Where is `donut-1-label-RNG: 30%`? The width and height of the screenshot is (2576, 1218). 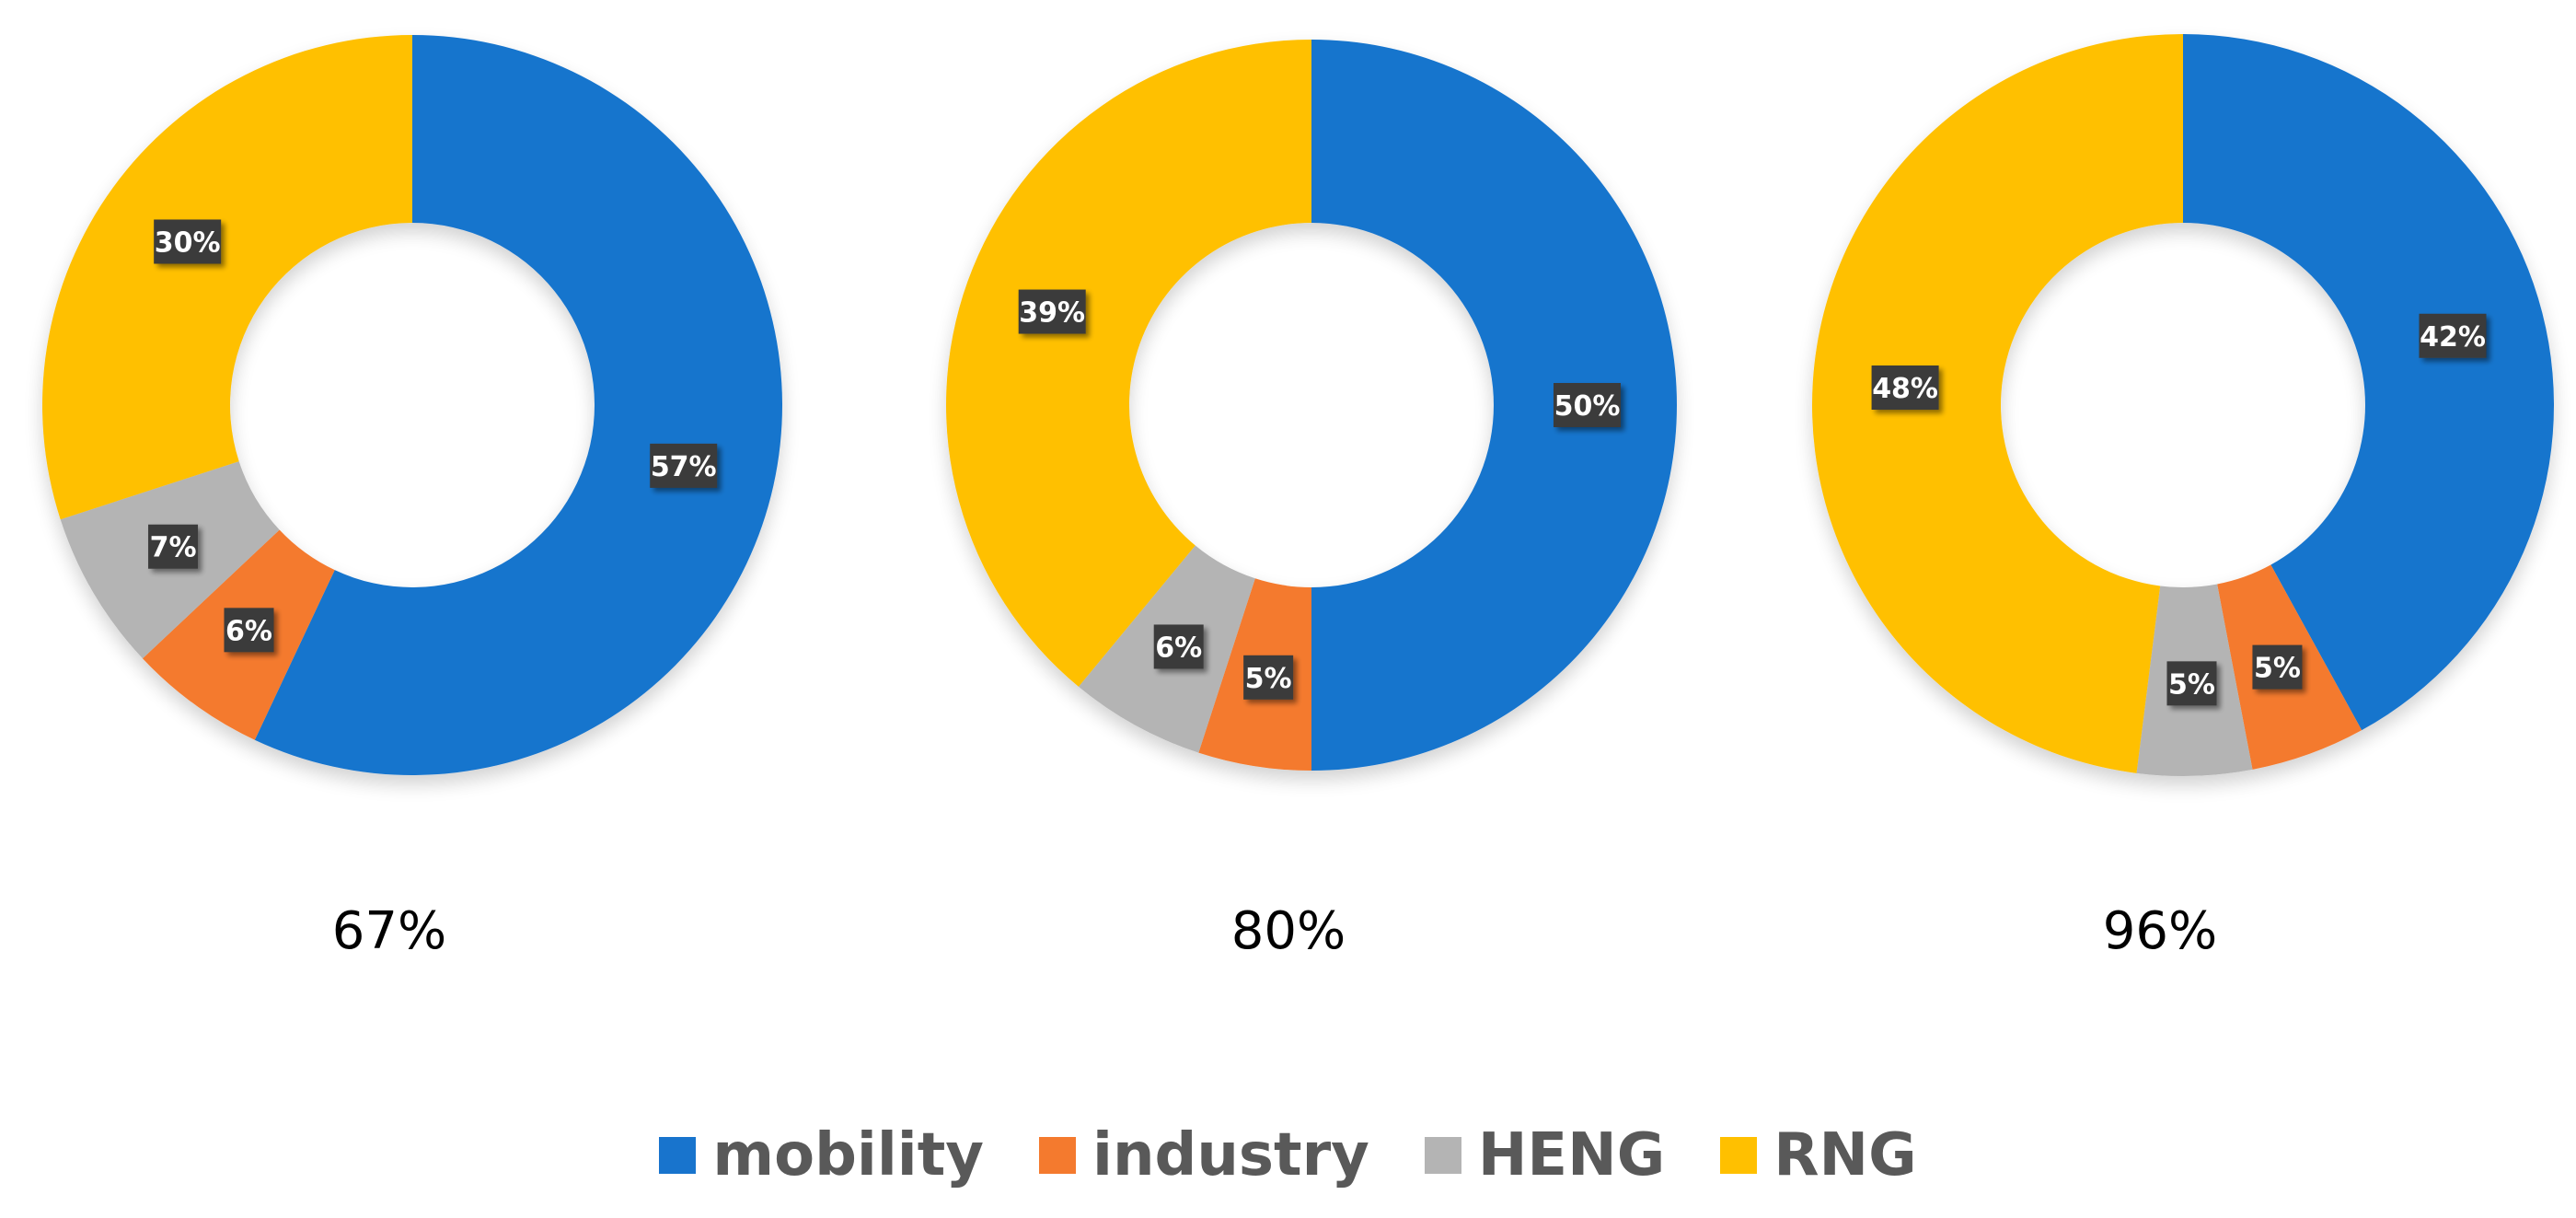 donut-1-label-RNG: 30% is located at coordinates (188, 241).